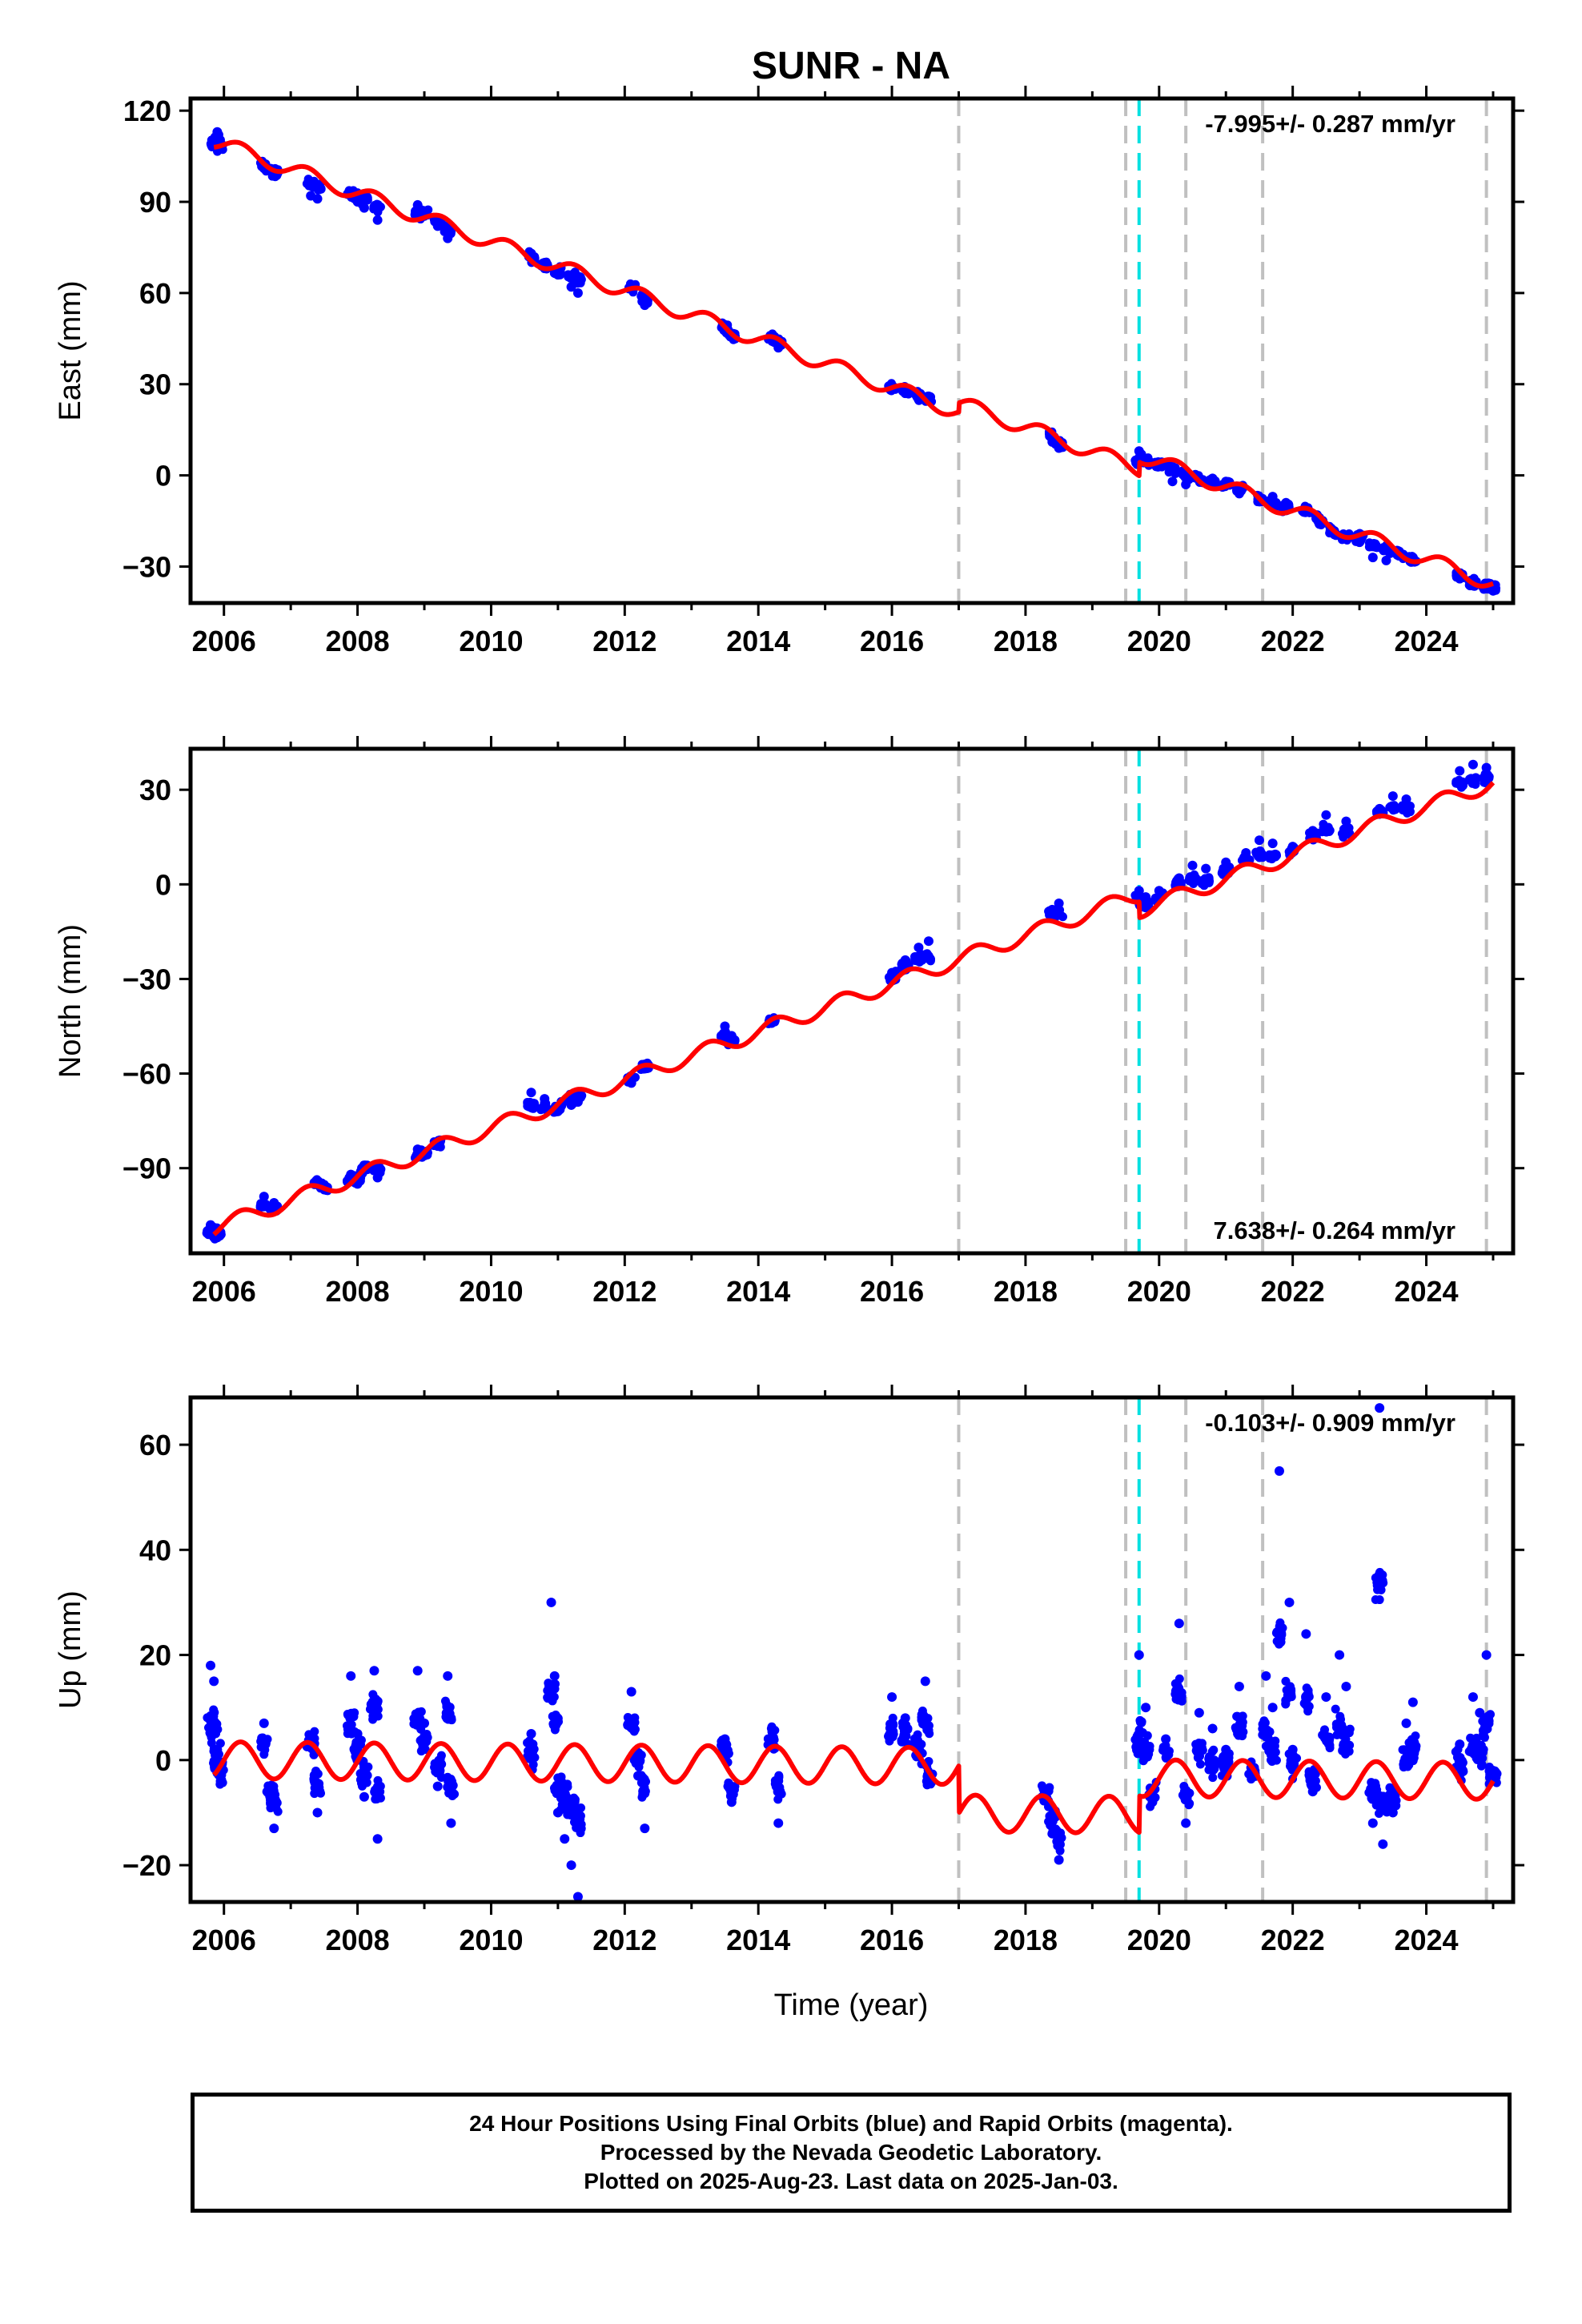  What do you see at coordinates (146, 1865) in the screenshot?
I see `y-tick-label: −20` at bounding box center [146, 1865].